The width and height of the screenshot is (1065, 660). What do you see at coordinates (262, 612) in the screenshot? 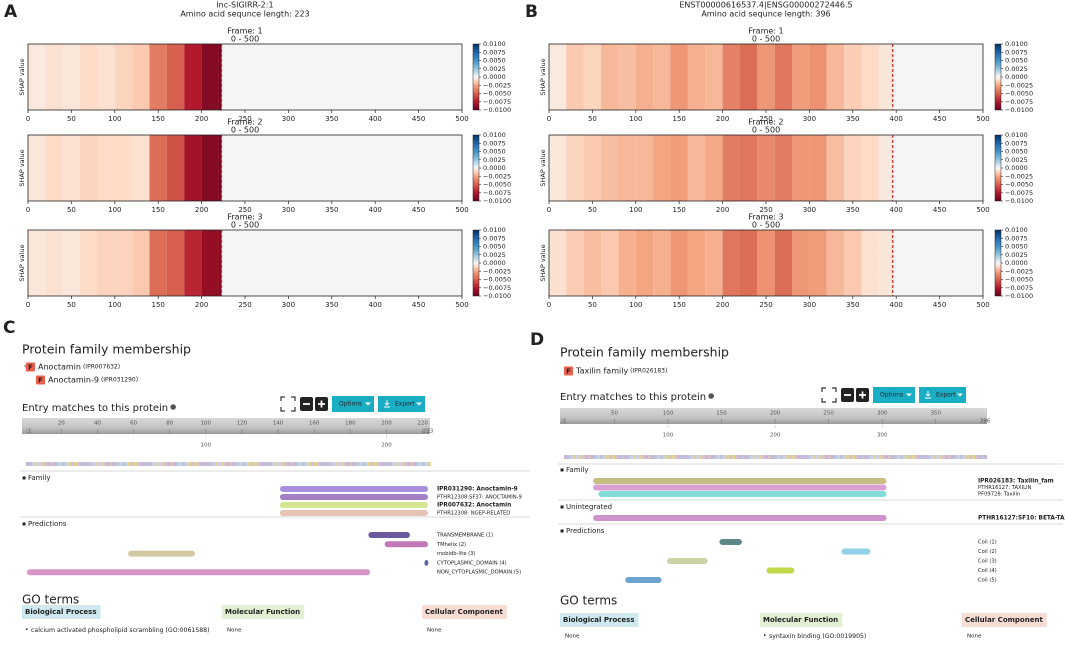
I see `go-category: Molecular Function` at bounding box center [262, 612].